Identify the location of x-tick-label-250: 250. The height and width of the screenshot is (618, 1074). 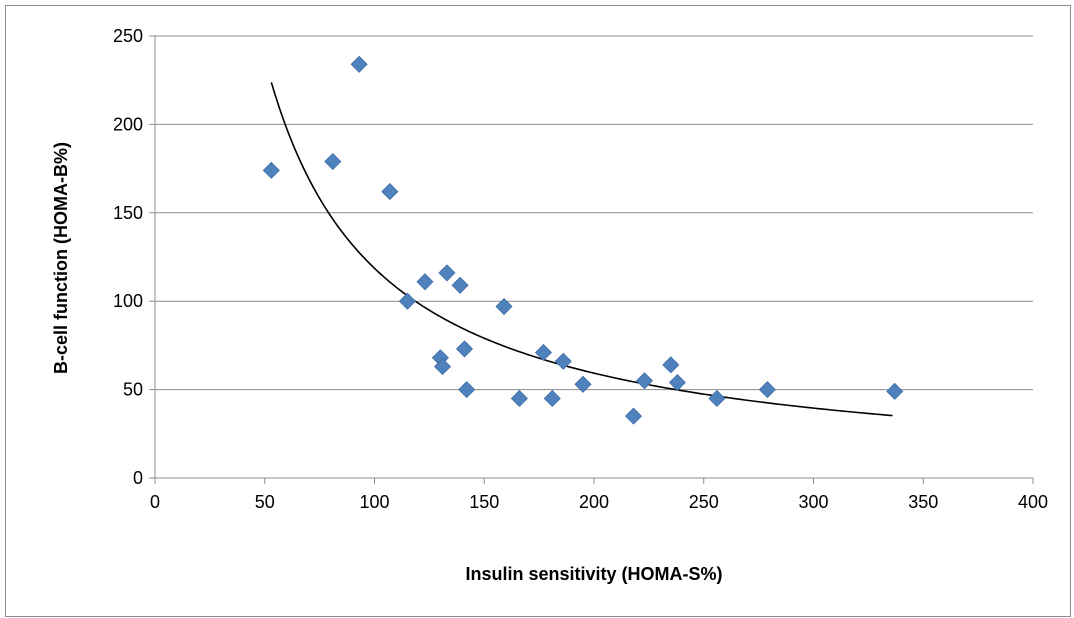
(704, 502).